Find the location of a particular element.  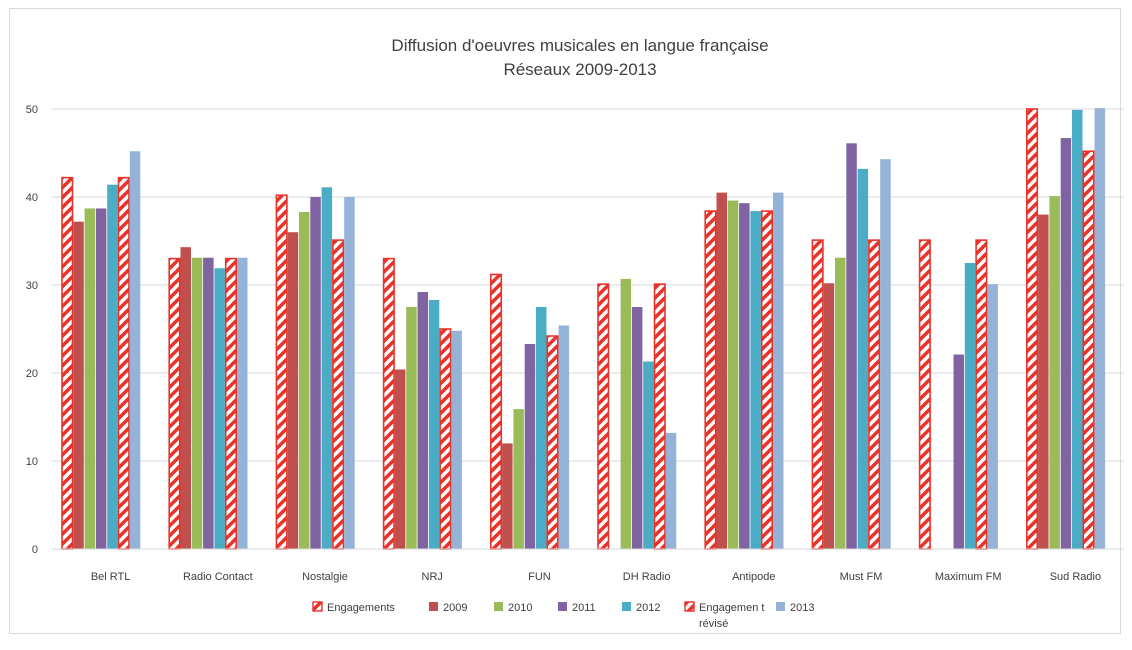

y-tick-label: 30 is located at coordinates (32, 286).